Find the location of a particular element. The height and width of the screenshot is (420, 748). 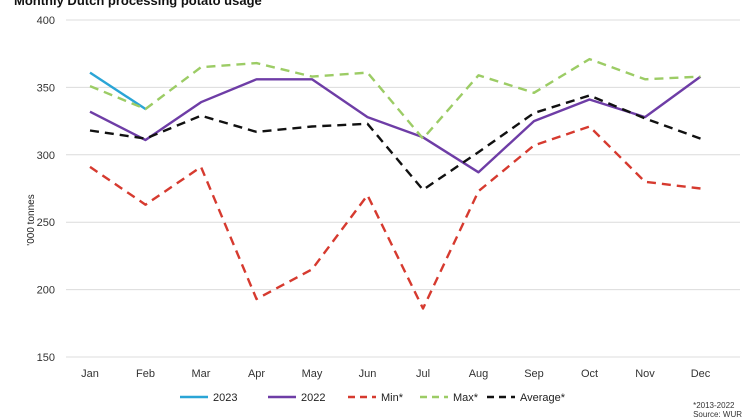

x-tick-label: Sep is located at coordinates (534, 374).